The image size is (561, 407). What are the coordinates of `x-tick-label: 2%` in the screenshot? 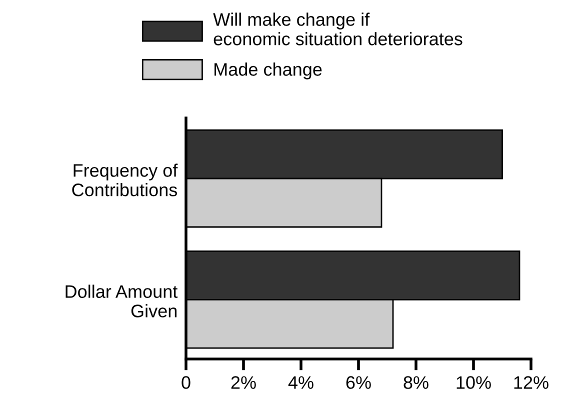 It's located at (243, 382).